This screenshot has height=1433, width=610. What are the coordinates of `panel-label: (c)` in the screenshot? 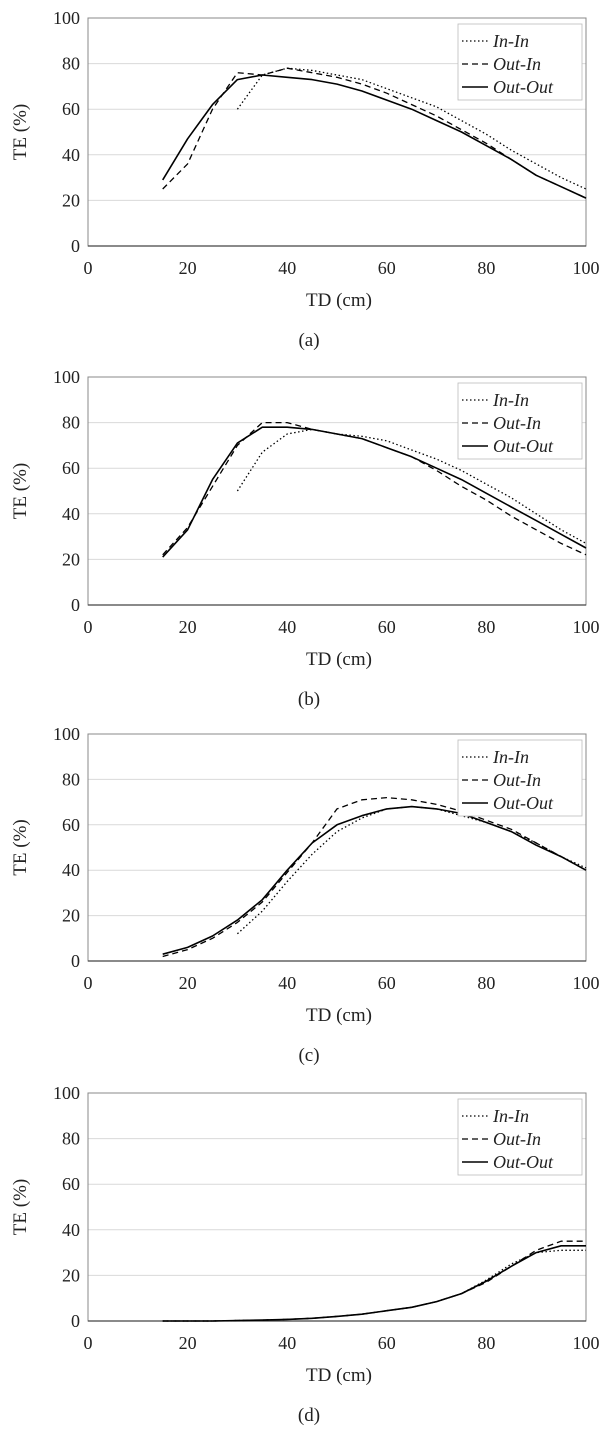 It's located at (308, 1055).